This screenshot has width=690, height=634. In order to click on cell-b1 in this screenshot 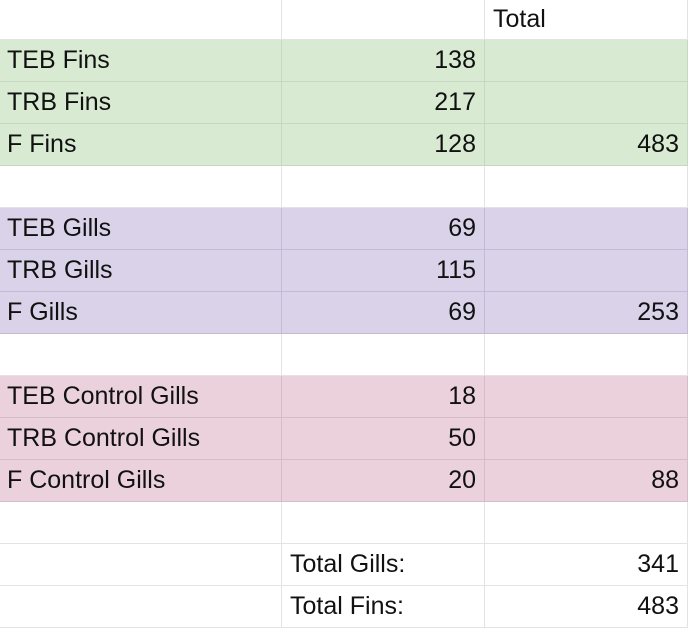, I will do `click(383, 20)`.